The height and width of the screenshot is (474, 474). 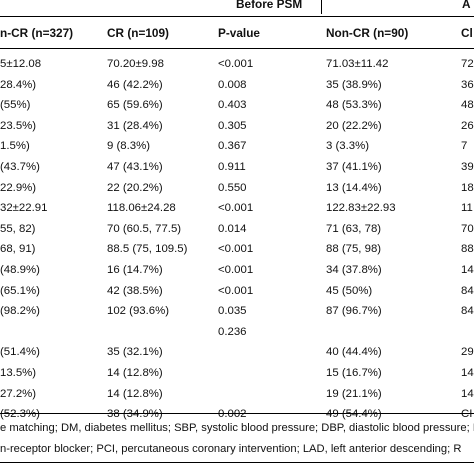 What do you see at coordinates (467, 228) in the screenshot?
I see `cell-cr-after: 70` at bounding box center [467, 228].